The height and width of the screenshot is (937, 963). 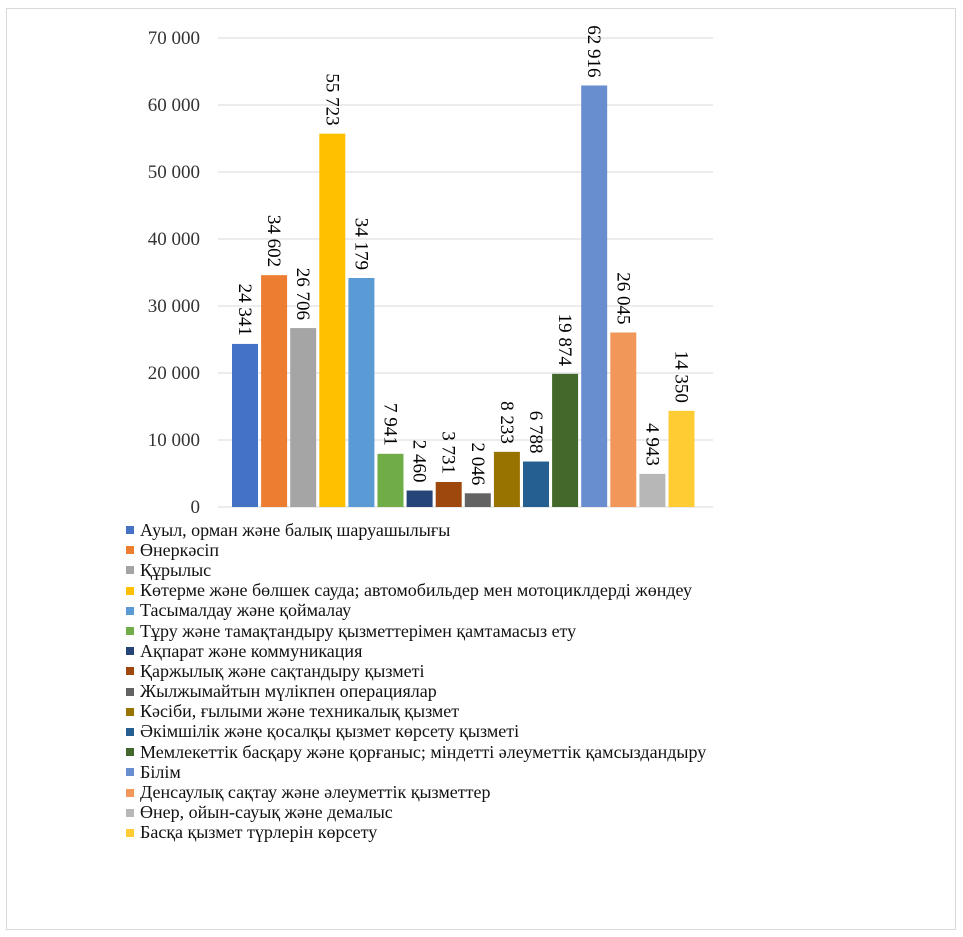 I want to click on legend-label: Ақпарат және коммуникация, so click(x=251, y=650).